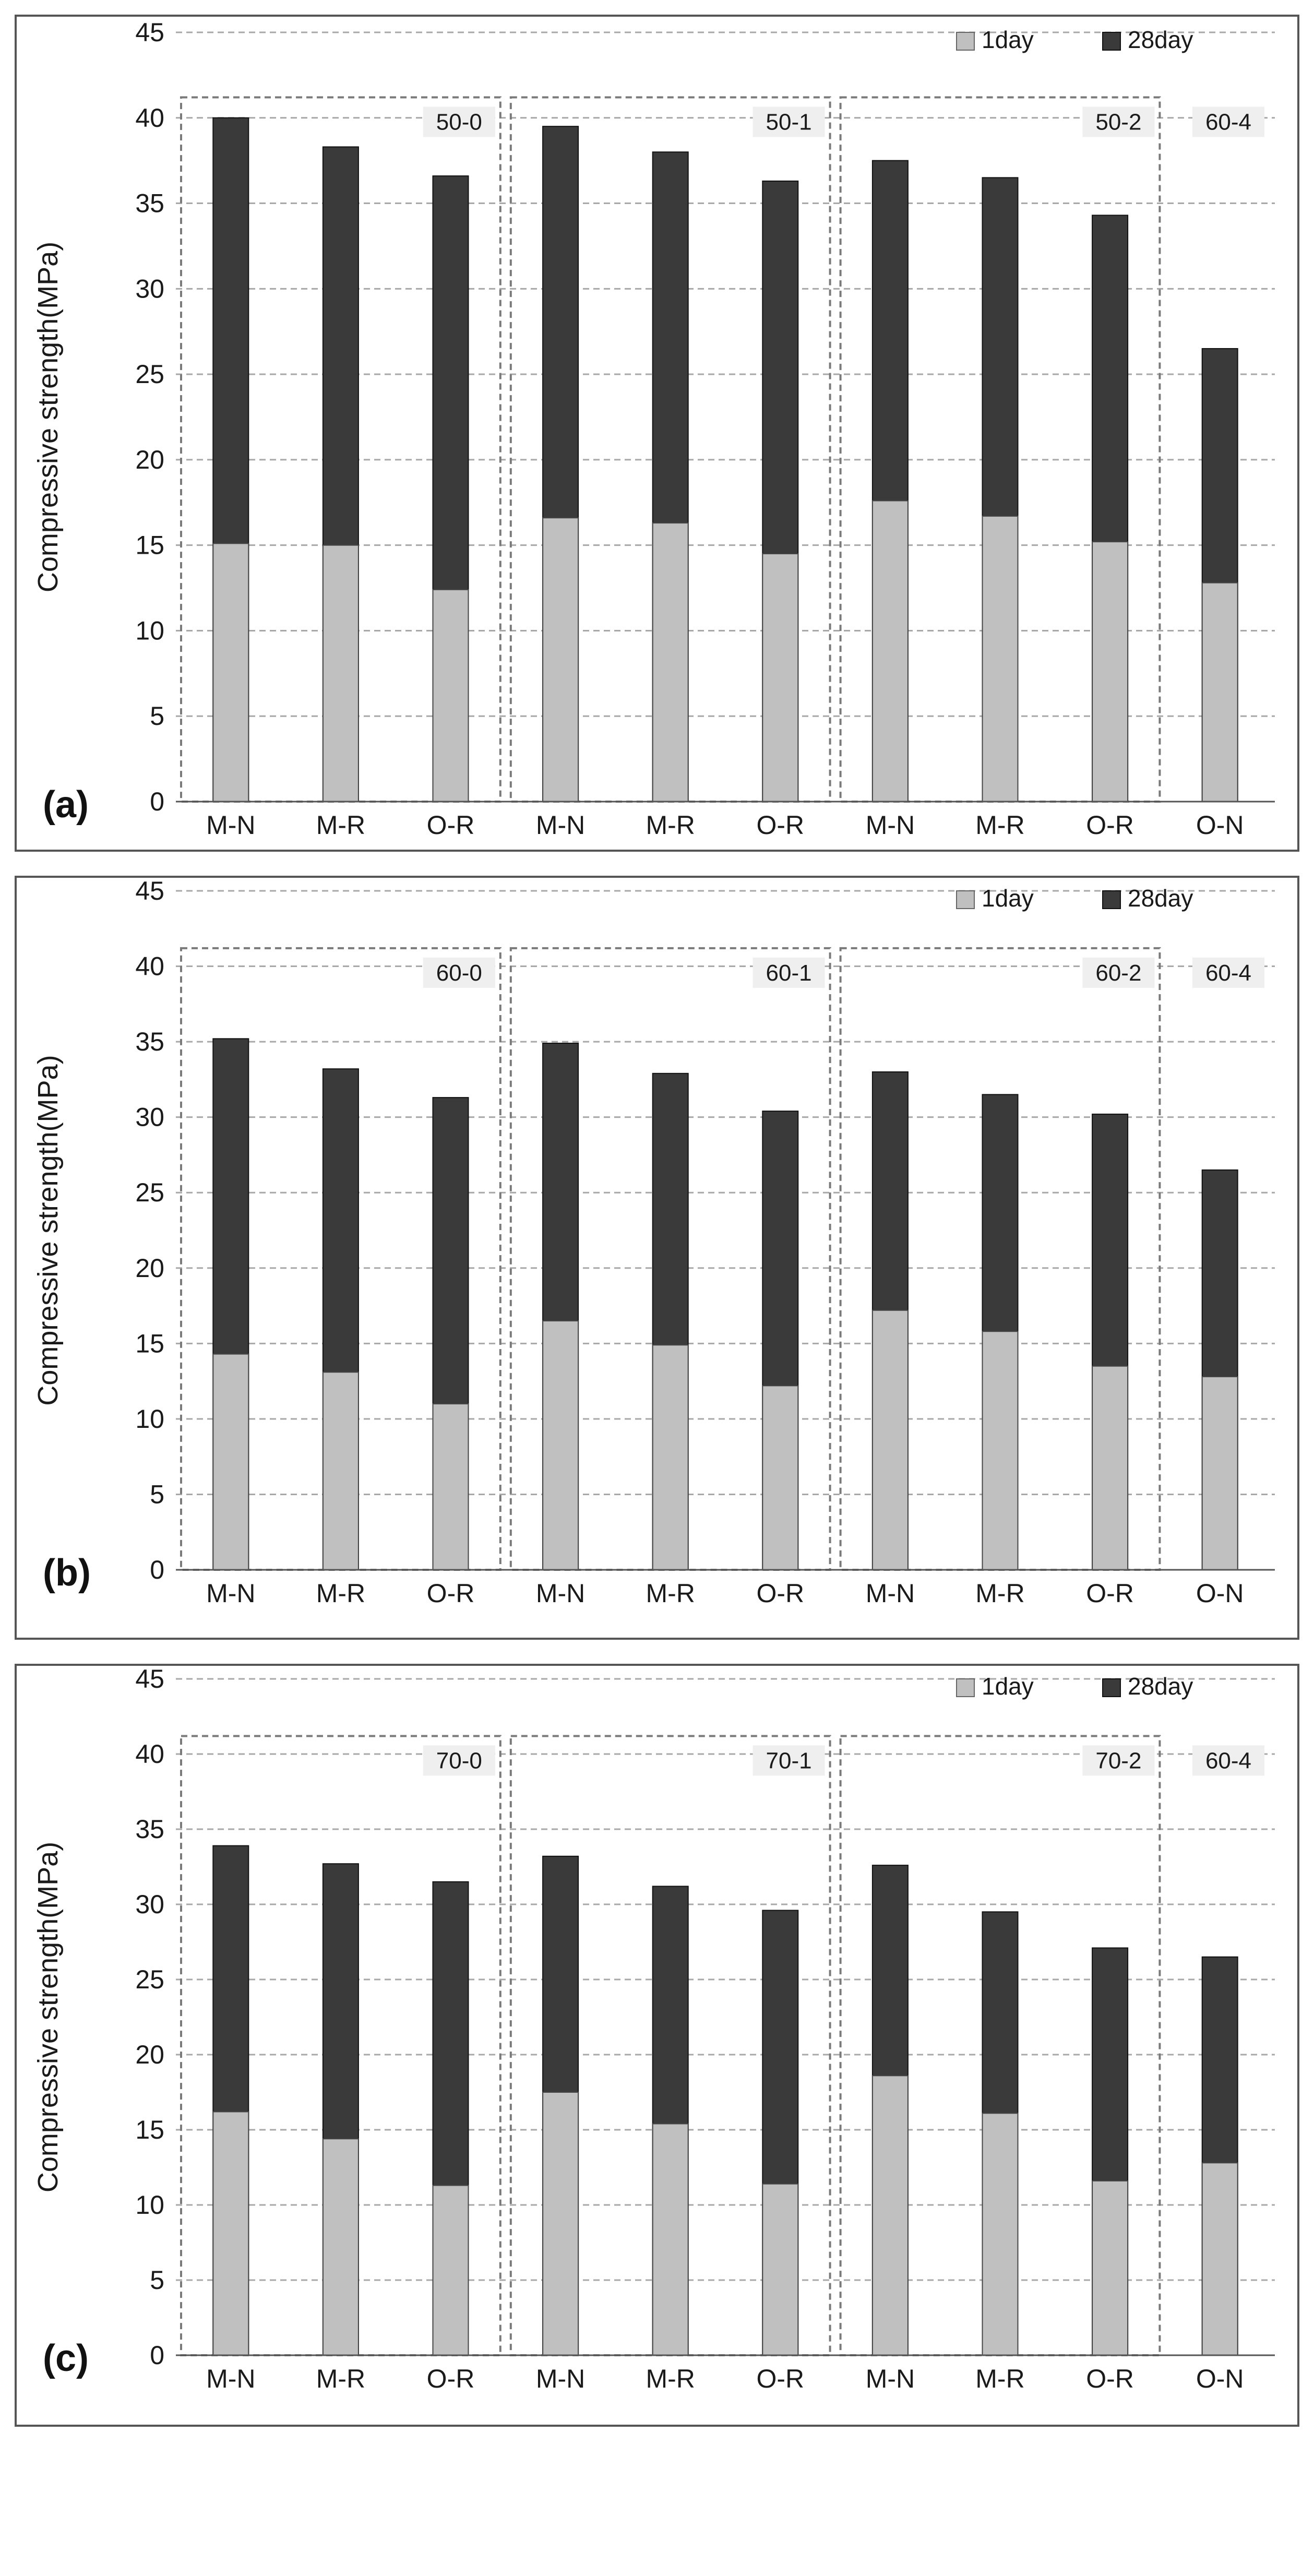 This screenshot has height=2576, width=1314. What do you see at coordinates (1118, 973) in the screenshot?
I see `group-label: 60-2` at bounding box center [1118, 973].